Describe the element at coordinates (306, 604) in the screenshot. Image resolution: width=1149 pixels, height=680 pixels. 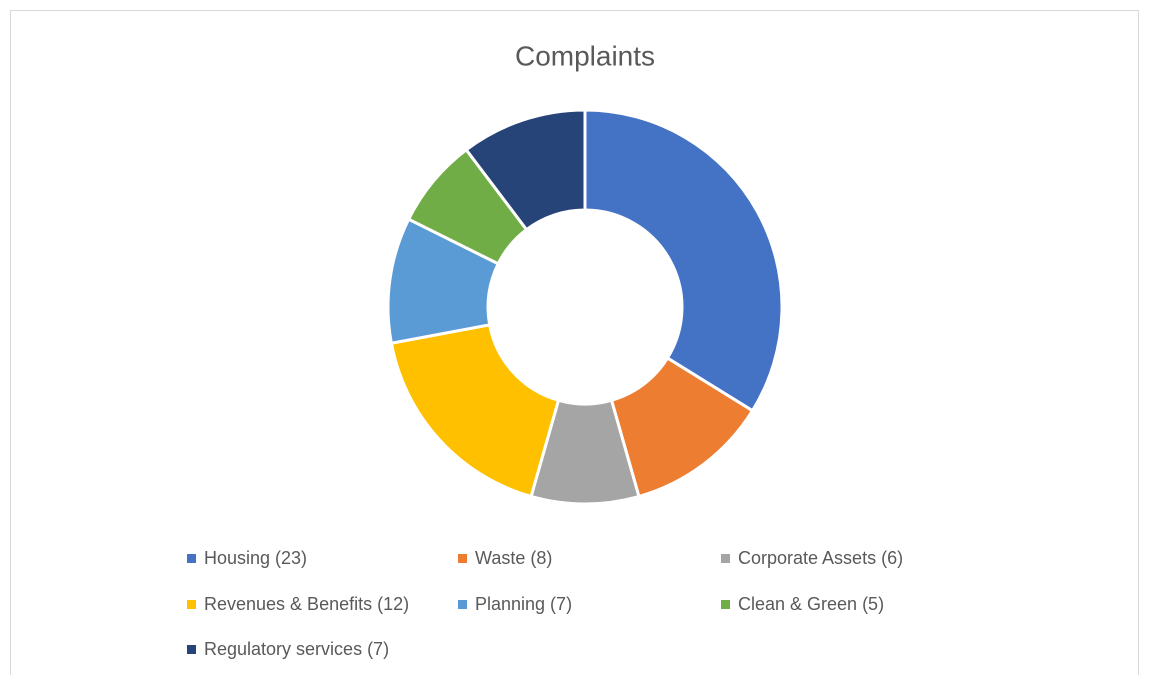
I see `legend-label: Revenues & Benefits (12)` at that location.